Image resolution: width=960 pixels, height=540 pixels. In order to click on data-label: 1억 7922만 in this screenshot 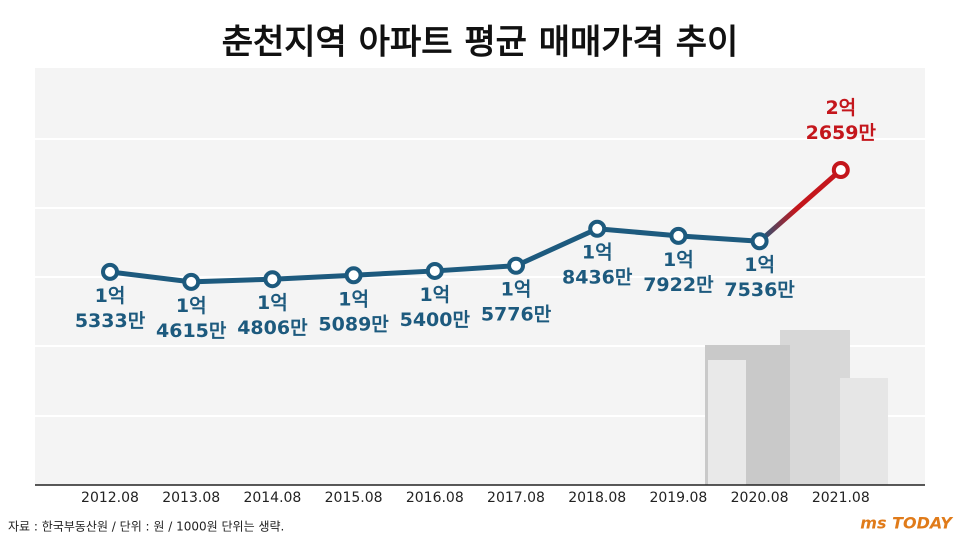, I will do `click(678, 271)`.